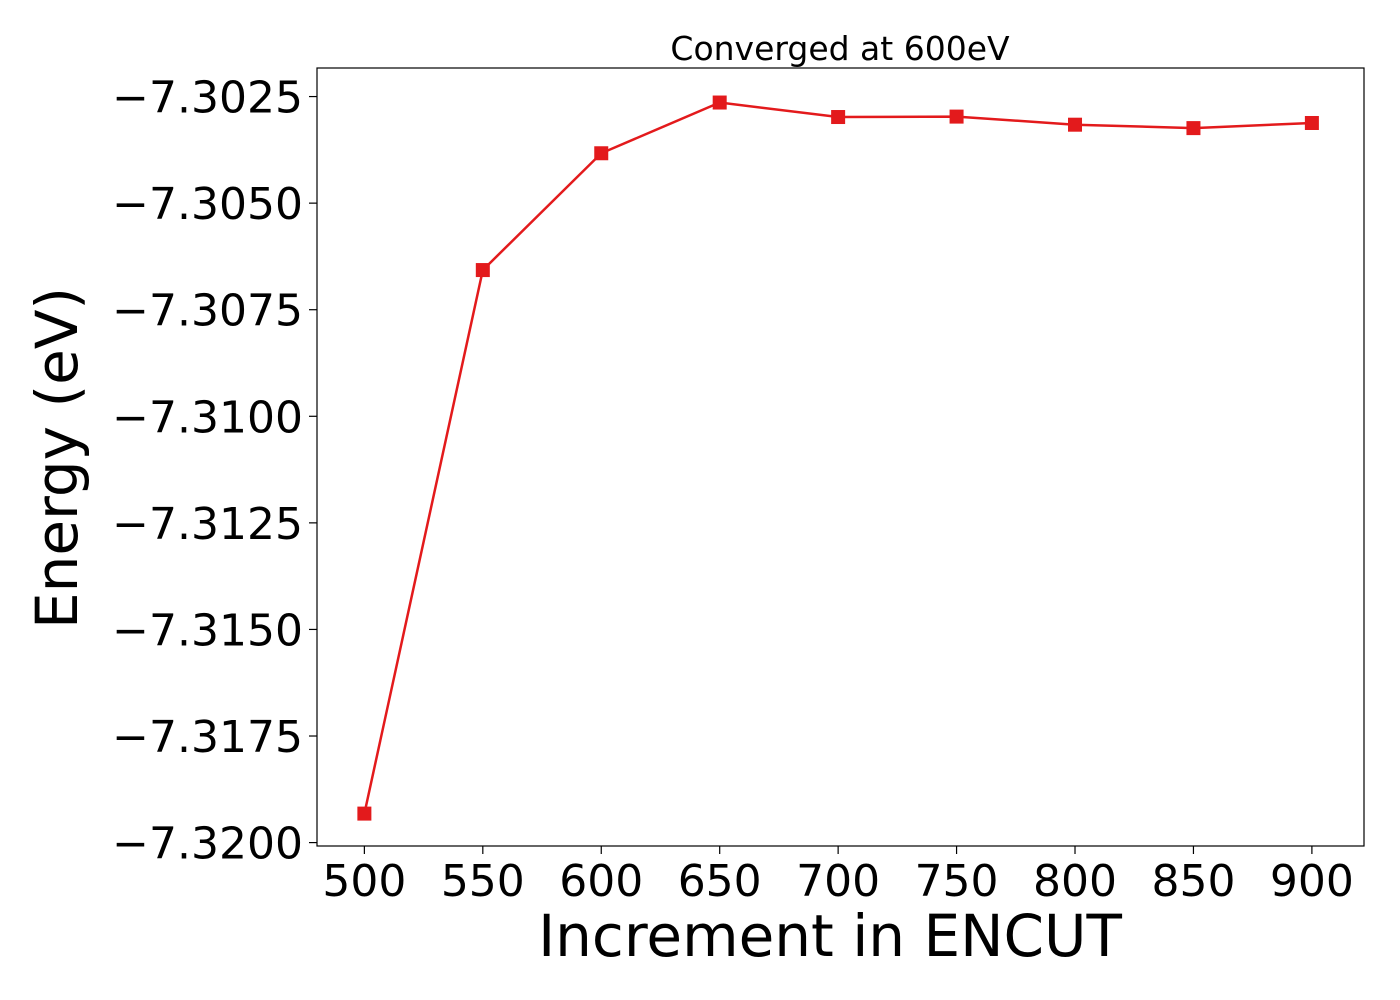  Describe the element at coordinates (601, 881) in the screenshot. I see `x-tick-label: 600` at that location.